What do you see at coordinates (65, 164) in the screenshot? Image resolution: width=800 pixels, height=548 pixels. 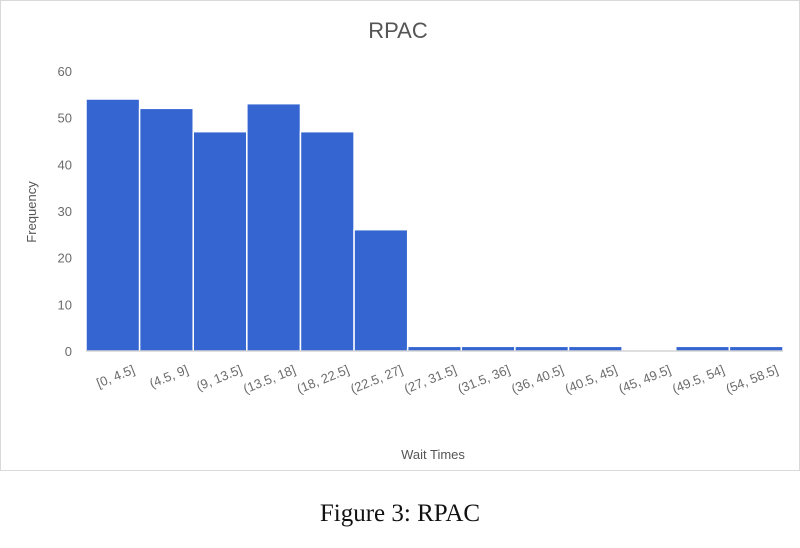 I see `y-tick-label: 40` at bounding box center [65, 164].